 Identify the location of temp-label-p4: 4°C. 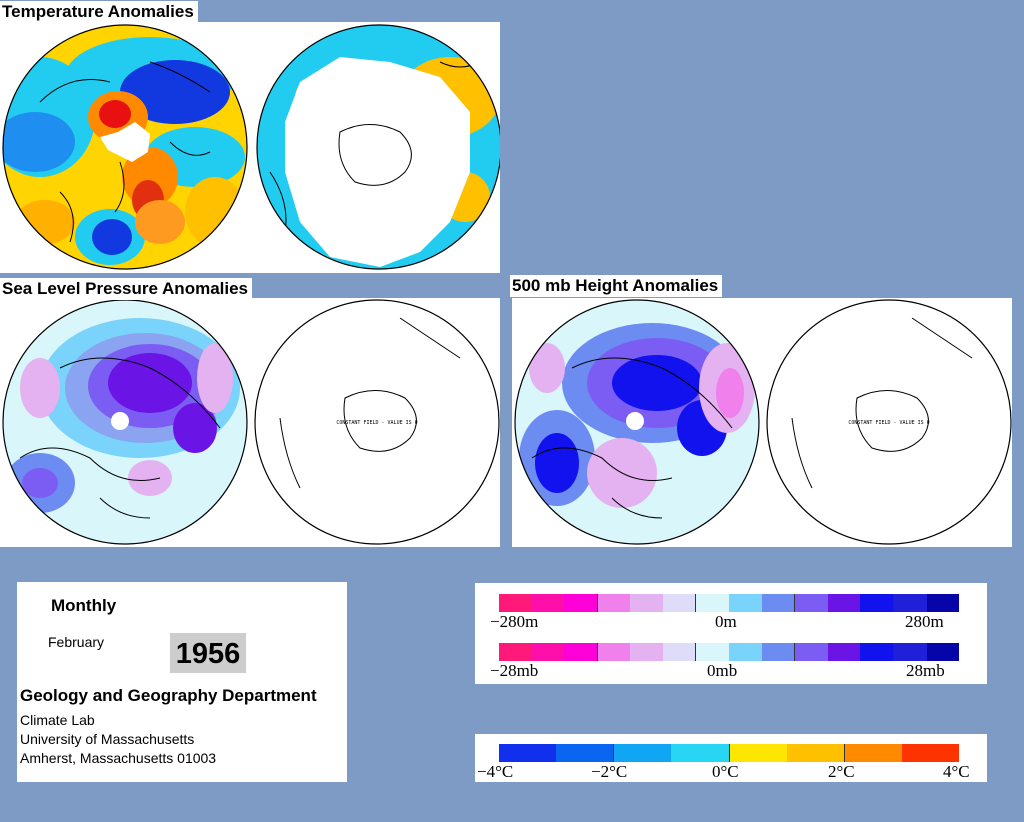
(956, 771).